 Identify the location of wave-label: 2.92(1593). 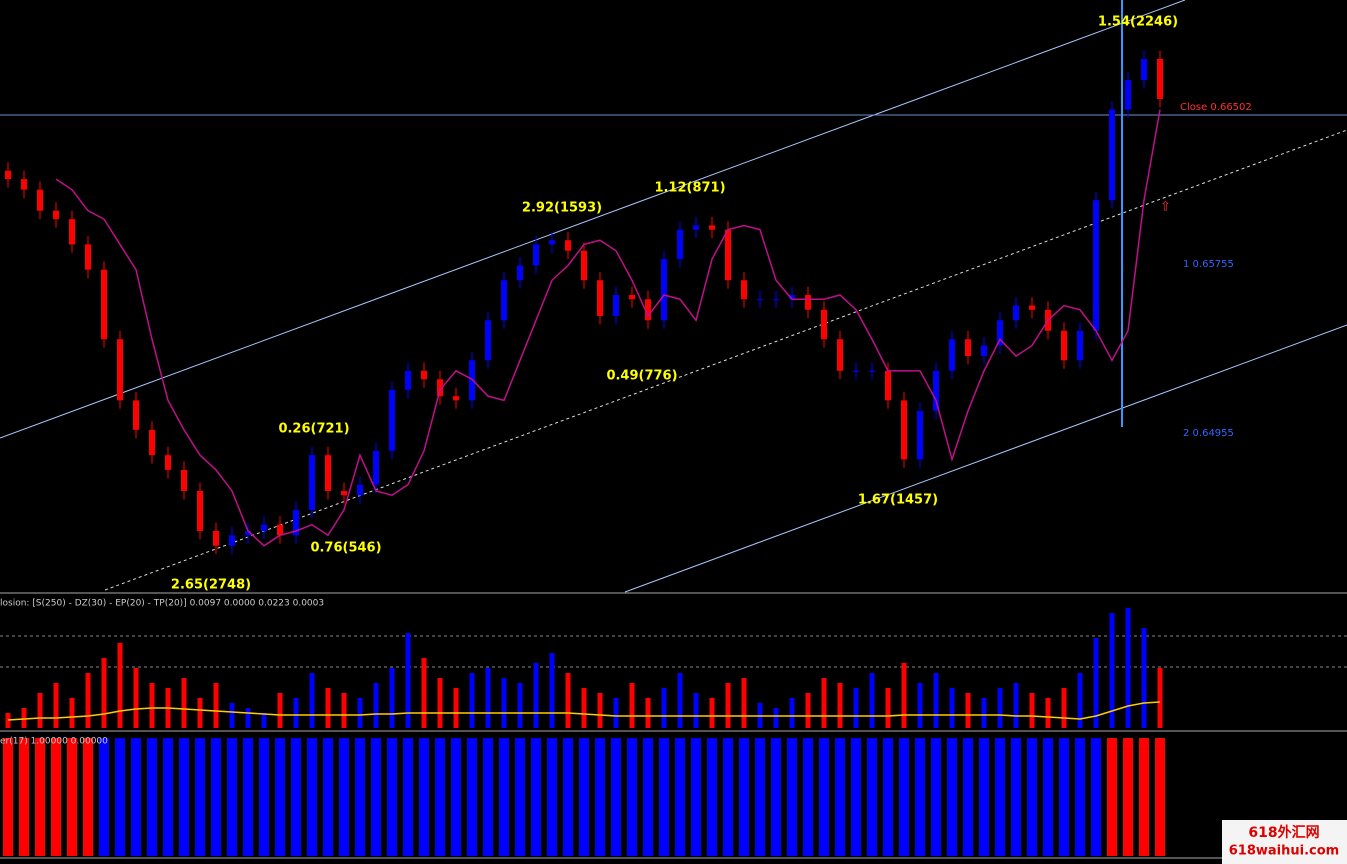
(562, 208).